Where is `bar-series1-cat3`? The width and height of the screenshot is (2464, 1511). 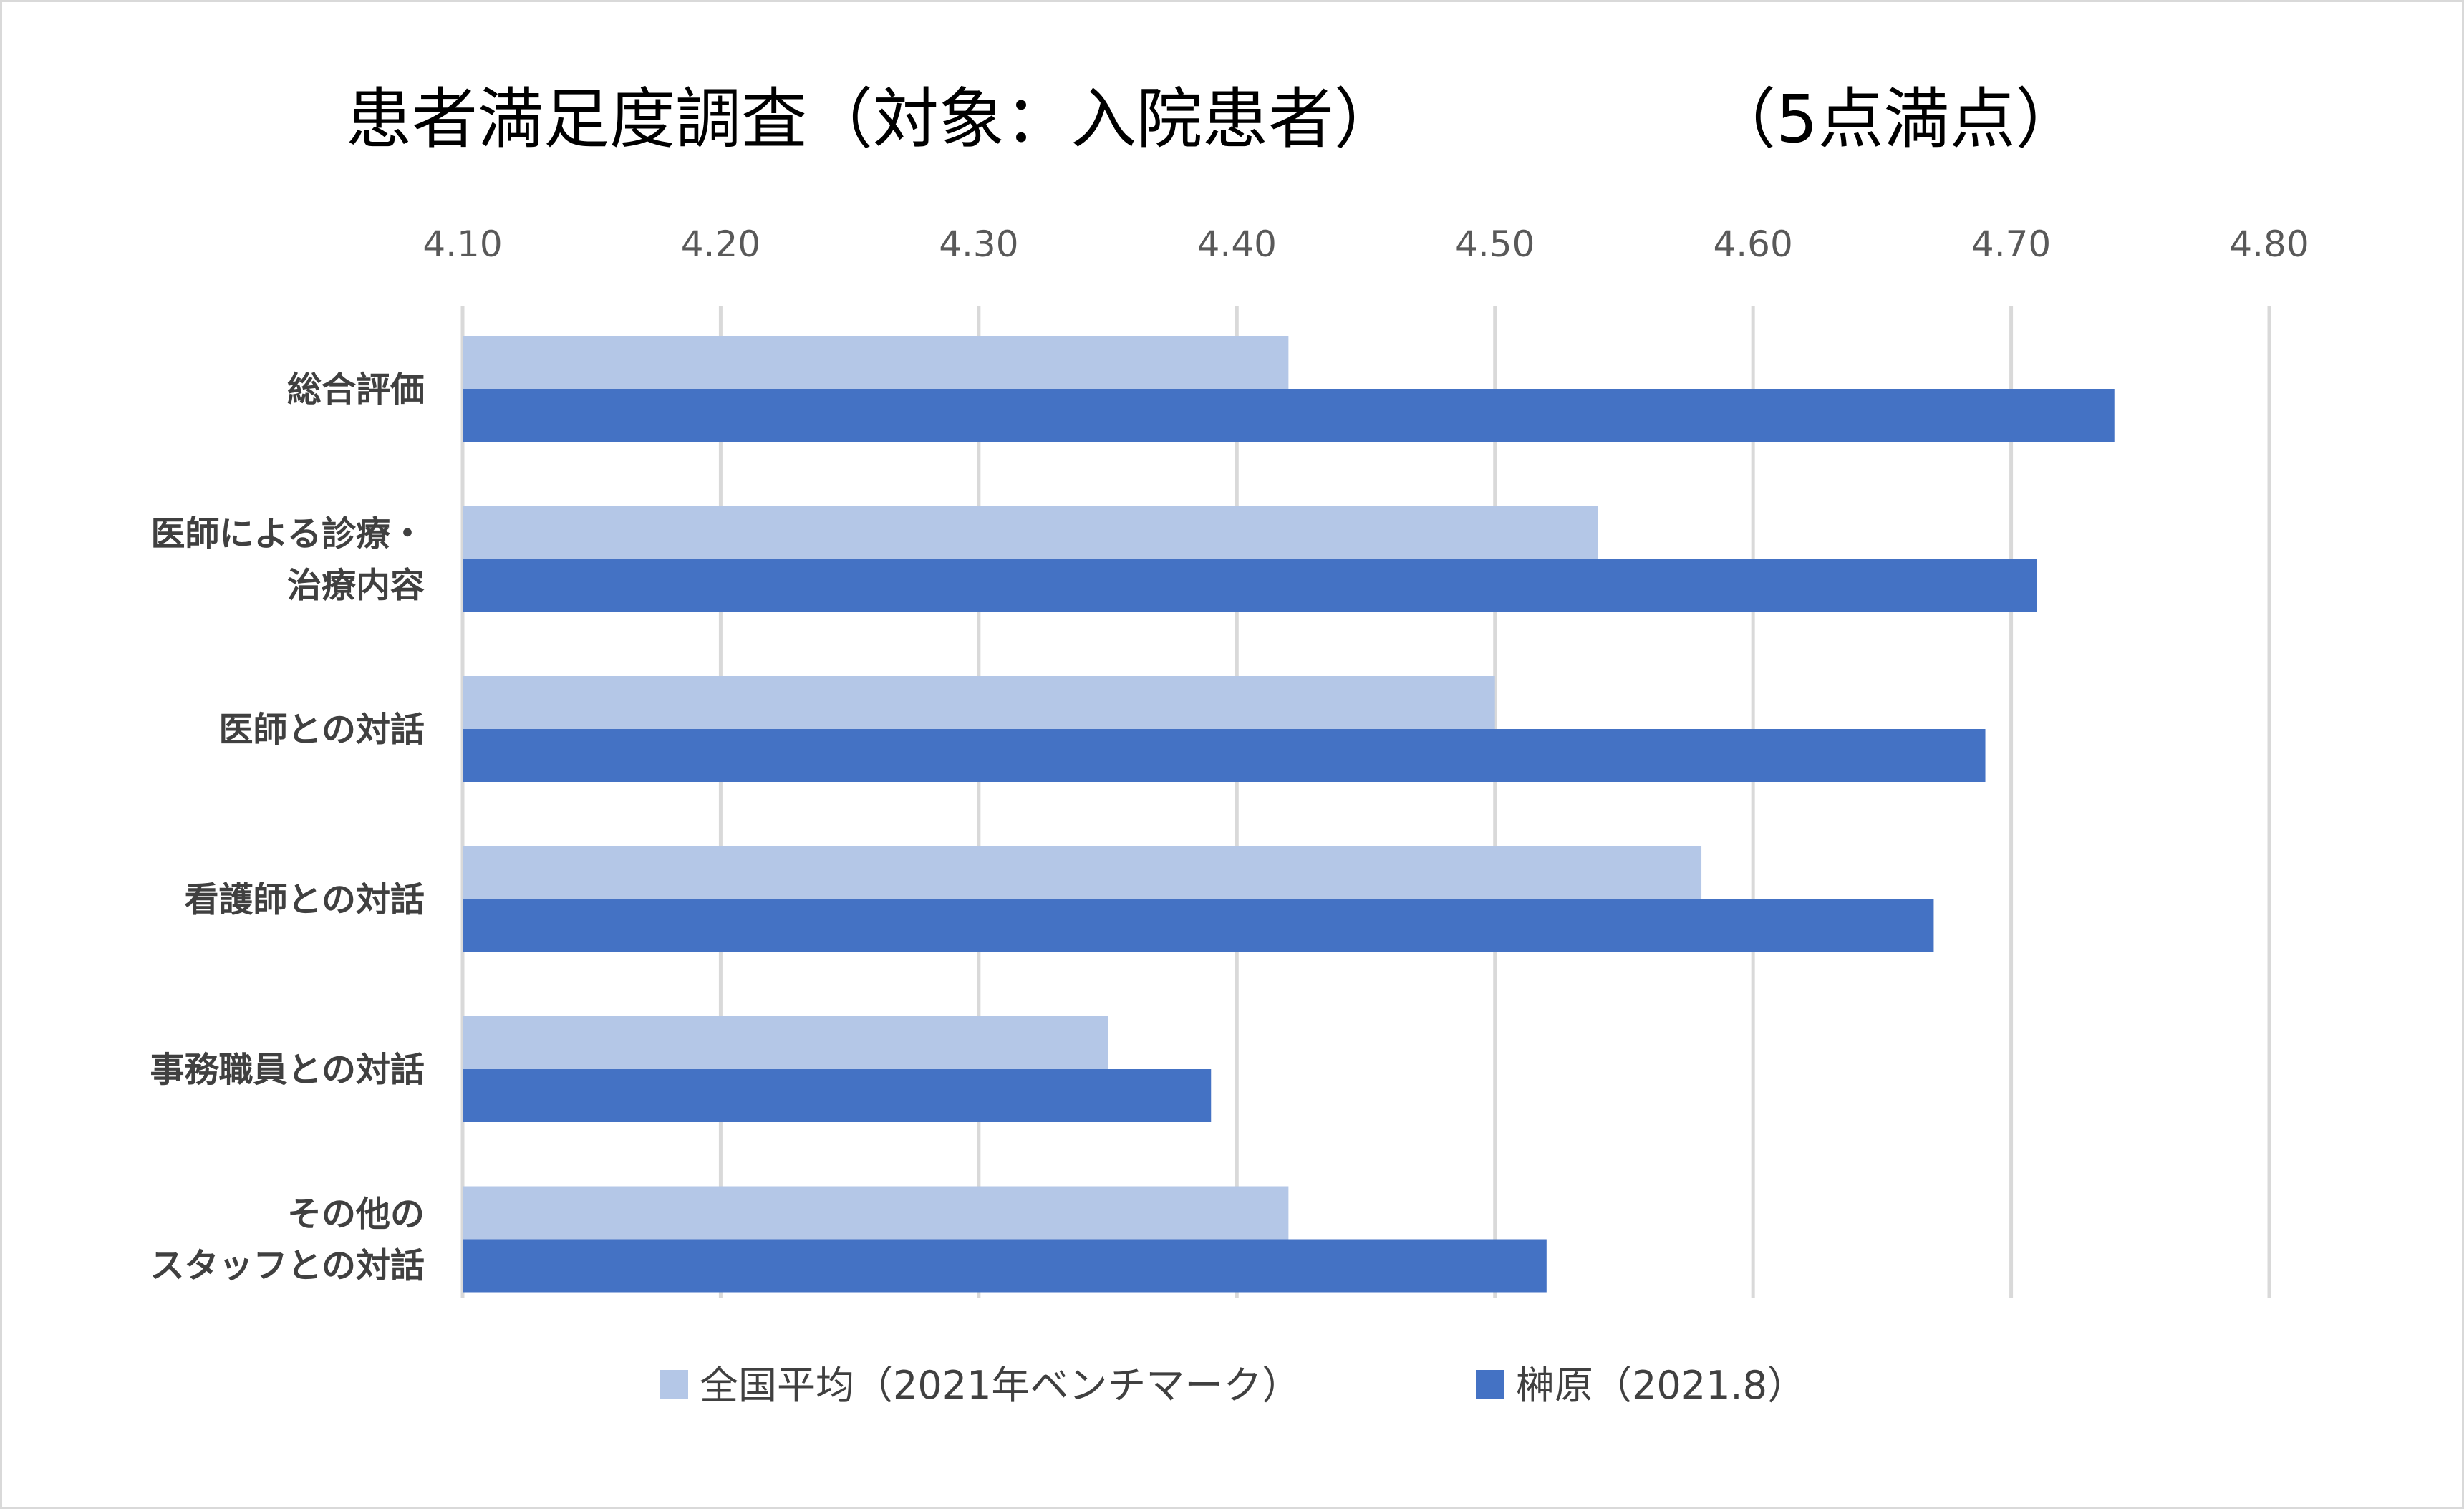
bar-series1-cat3 is located at coordinates (979, 703).